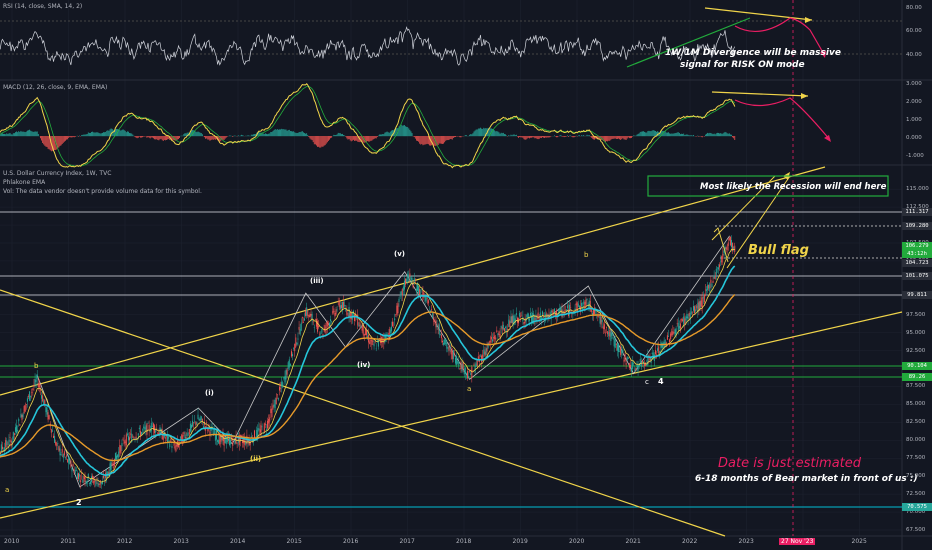 The image size is (932, 550). What do you see at coordinates (469, 389) in the screenshot?
I see `wave-label-a-mid: a` at bounding box center [469, 389].